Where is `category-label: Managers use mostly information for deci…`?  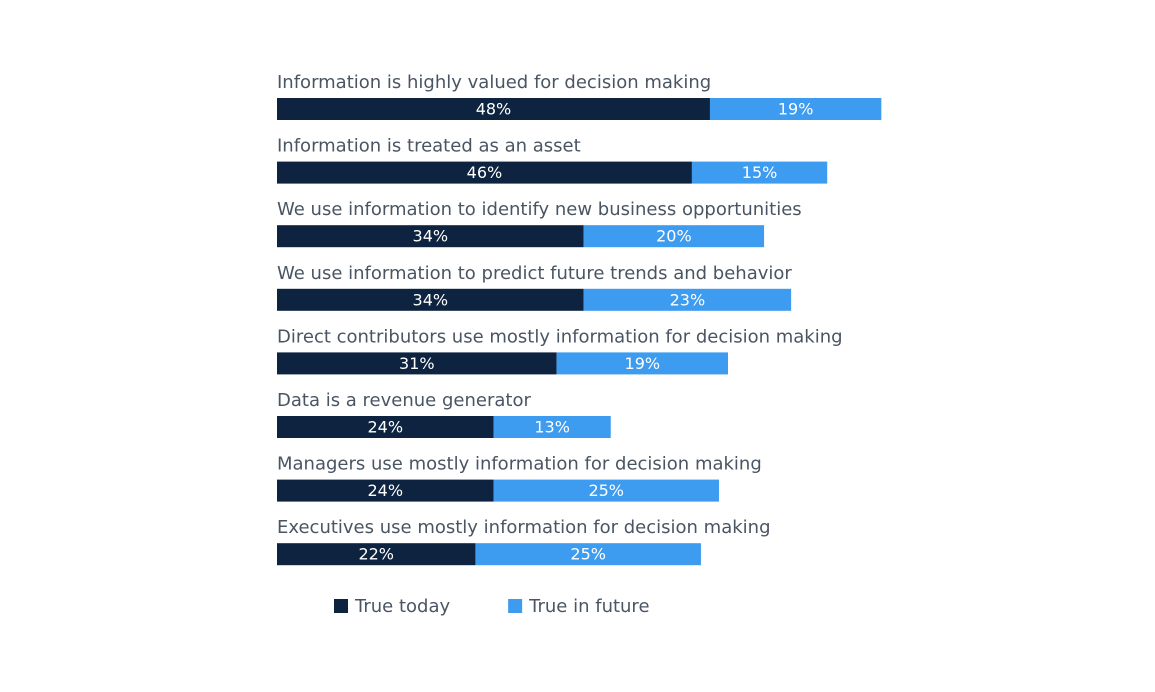 category-label: Managers use mostly information for deci… is located at coordinates (519, 464).